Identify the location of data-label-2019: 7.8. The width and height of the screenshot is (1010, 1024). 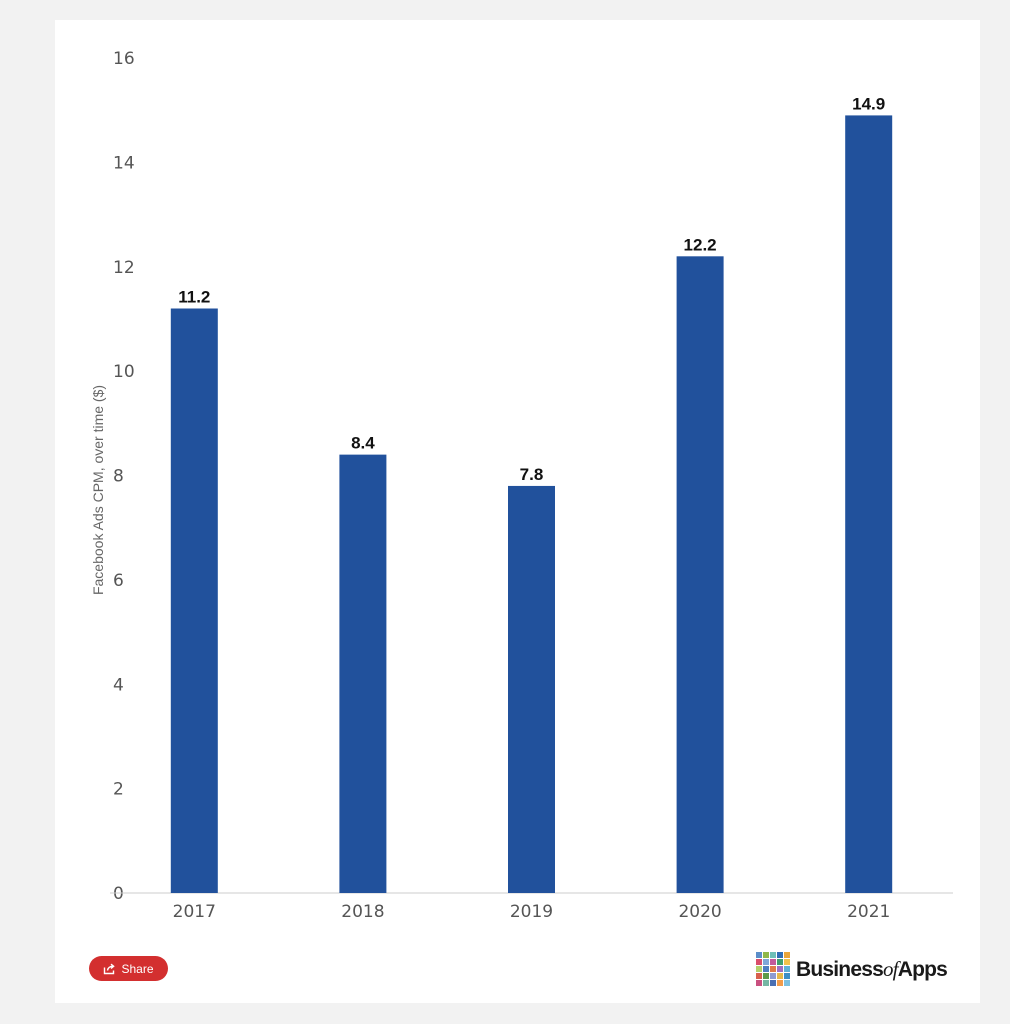
(532, 474).